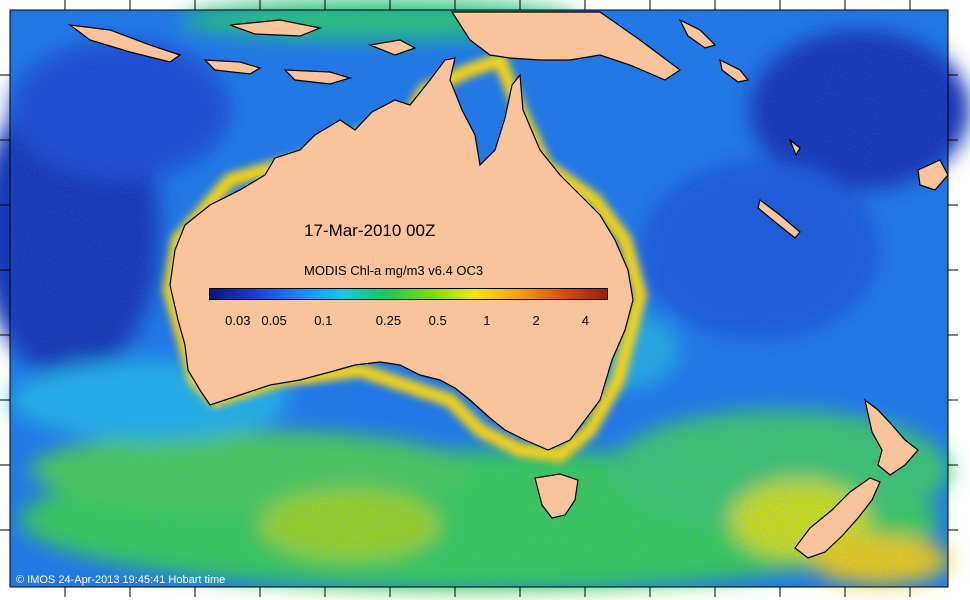 Image resolution: width=970 pixels, height=600 pixels. Describe the element at coordinates (487, 320) in the screenshot. I see `legend-tick-label: 1` at that location.